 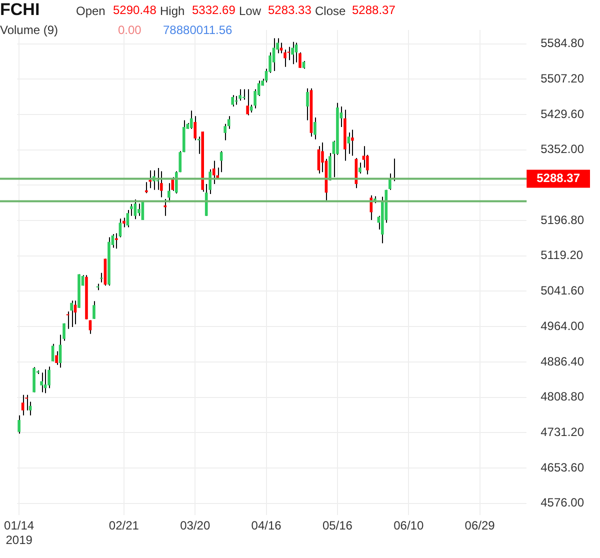 I want to click on y-tick-label: 4808.80, so click(x=562, y=397).